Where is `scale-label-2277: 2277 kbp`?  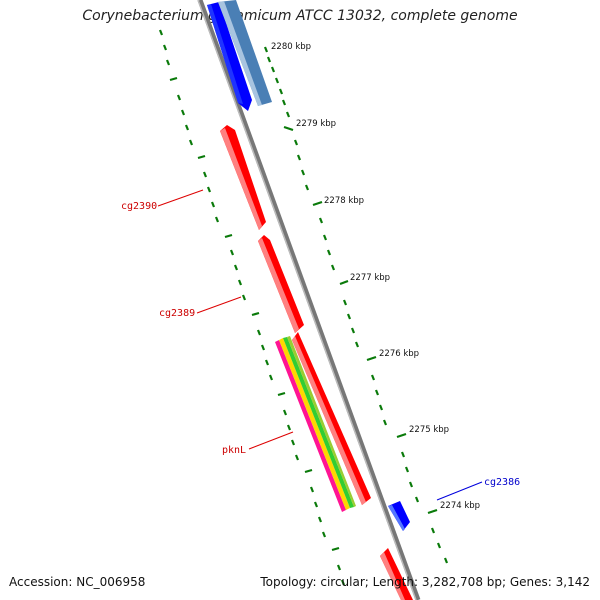 scale-label-2277: 2277 kbp is located at coordinates (370, 278).